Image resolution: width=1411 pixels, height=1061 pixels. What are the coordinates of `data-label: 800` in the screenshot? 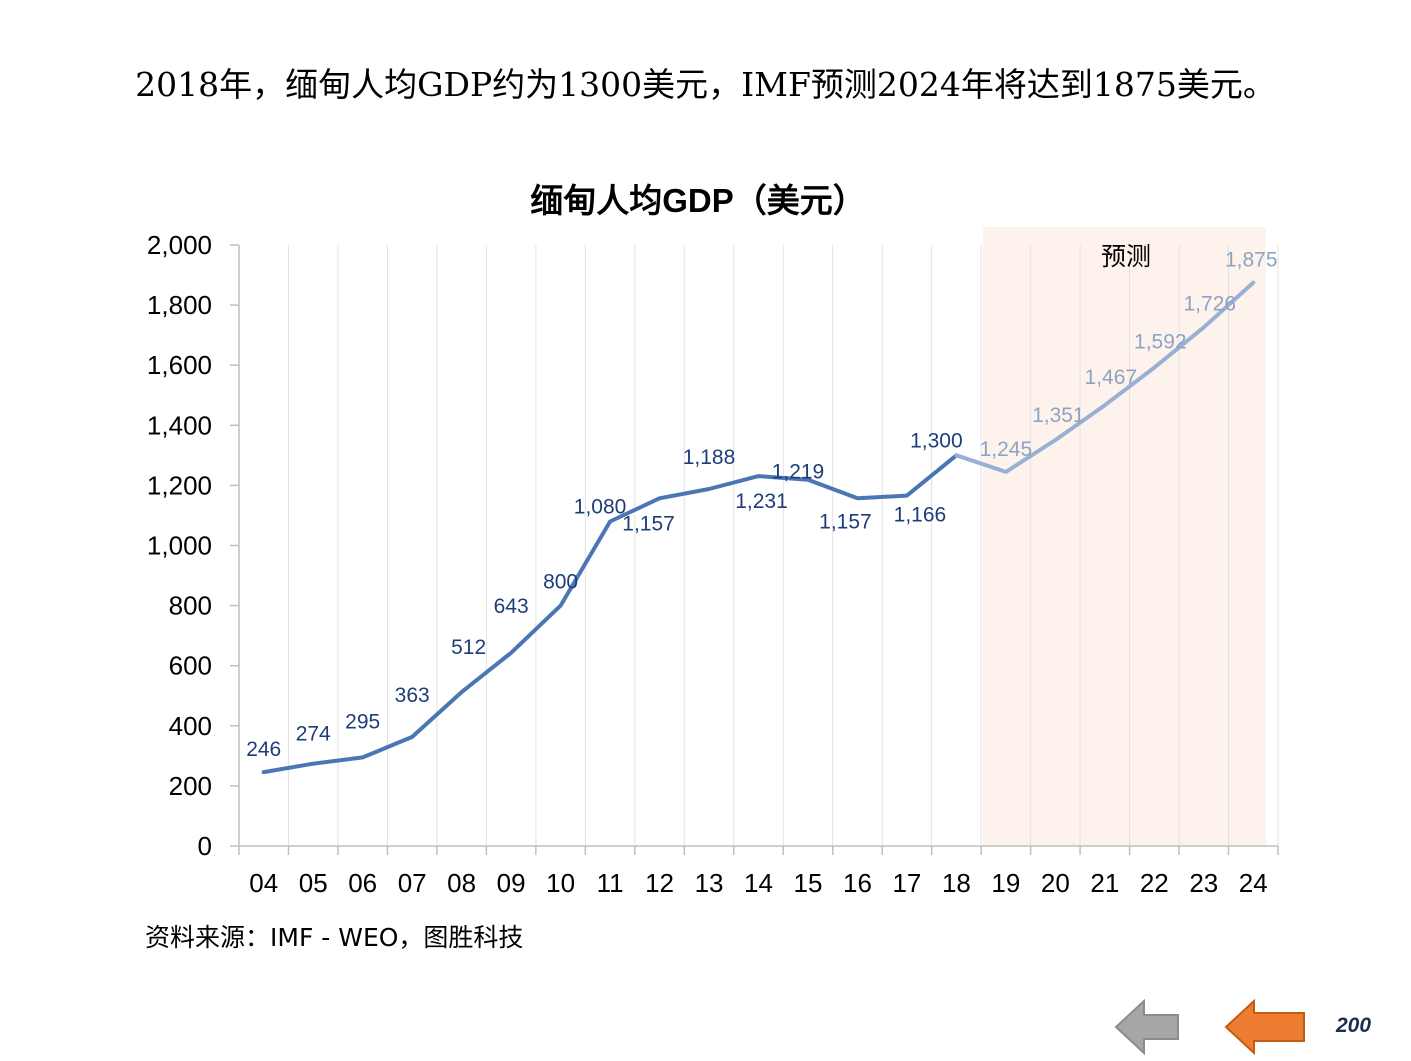 It's located at (560, 582).